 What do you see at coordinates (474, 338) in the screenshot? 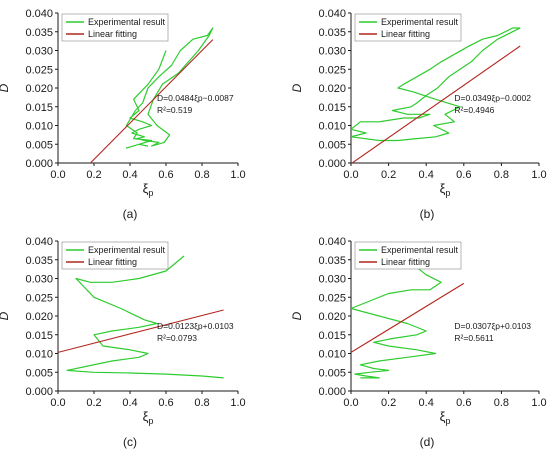
I see `fit-r-squared: R²=0.5611` at bounding box center [474, 338].